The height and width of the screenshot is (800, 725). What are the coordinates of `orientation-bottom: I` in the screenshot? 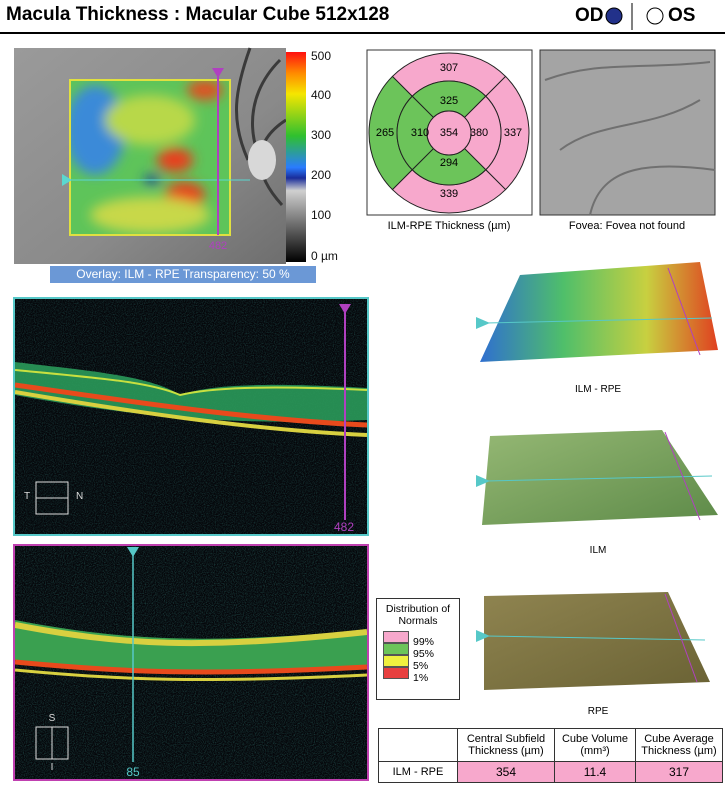 It's located at (52, 767).